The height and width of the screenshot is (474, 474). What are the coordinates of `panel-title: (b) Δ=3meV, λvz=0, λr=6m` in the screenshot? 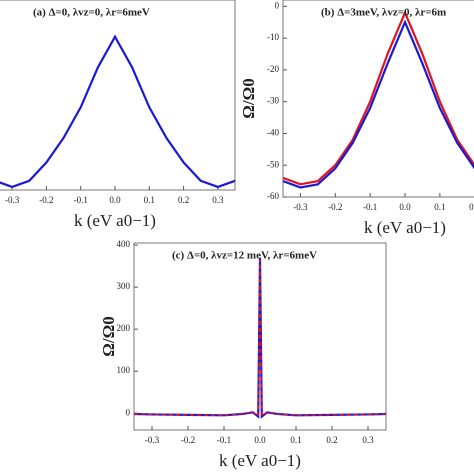 It's located at (383, 13).